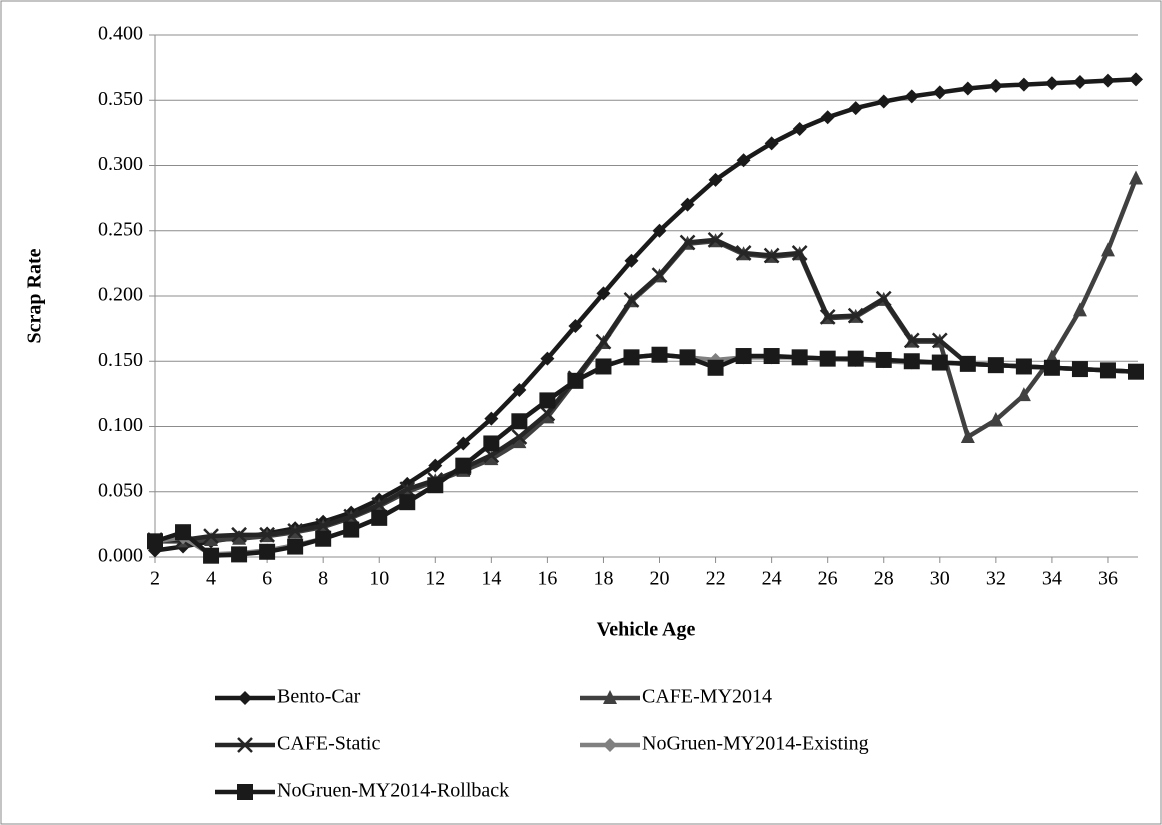 The width and height of the screenshot is (1162, 825). Describe the element at coordinates (120, 556) in the screenshot. I see `y-tick-label: 0.000` at that location.